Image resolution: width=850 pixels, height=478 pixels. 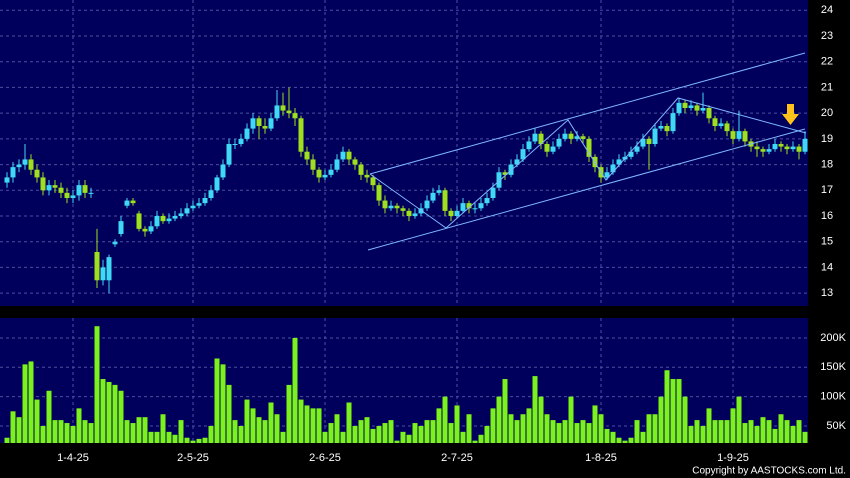 I want to click on x-tick-label: 2-6-25, so click(x=325, y=458).